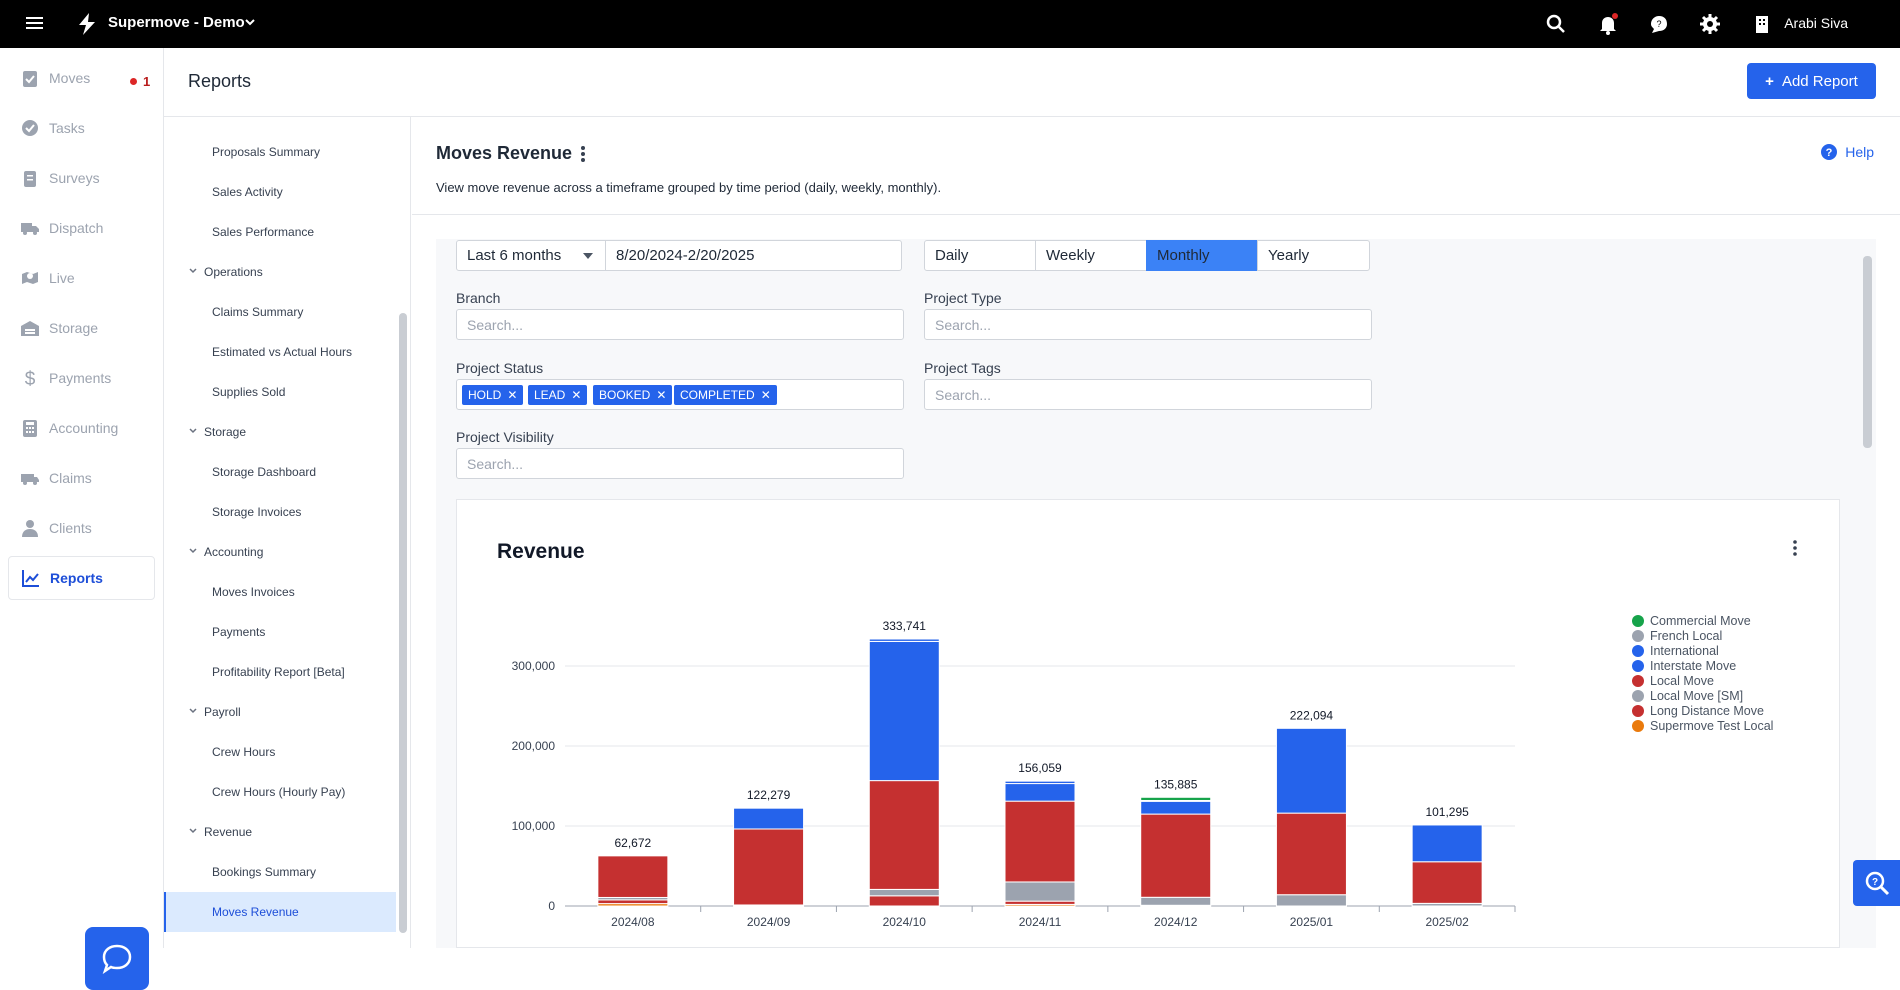  I want to click on x-tick-label: 2024/09, so click(769, 922).